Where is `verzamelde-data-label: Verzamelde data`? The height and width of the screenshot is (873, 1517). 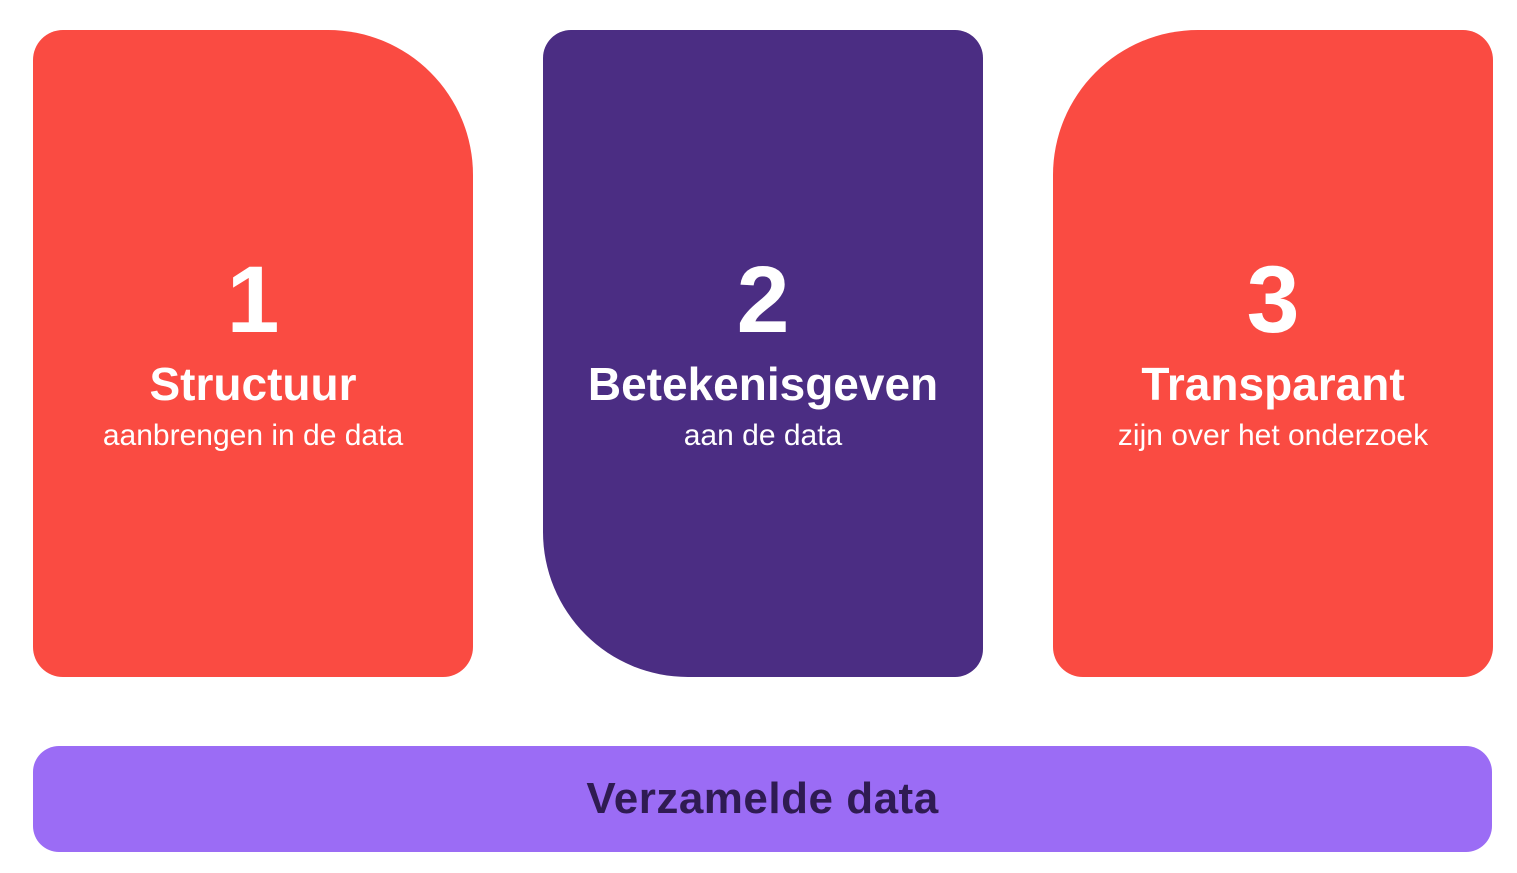
verzamelde-data-label: Verzamelde data is located at coordinates (762, 798).